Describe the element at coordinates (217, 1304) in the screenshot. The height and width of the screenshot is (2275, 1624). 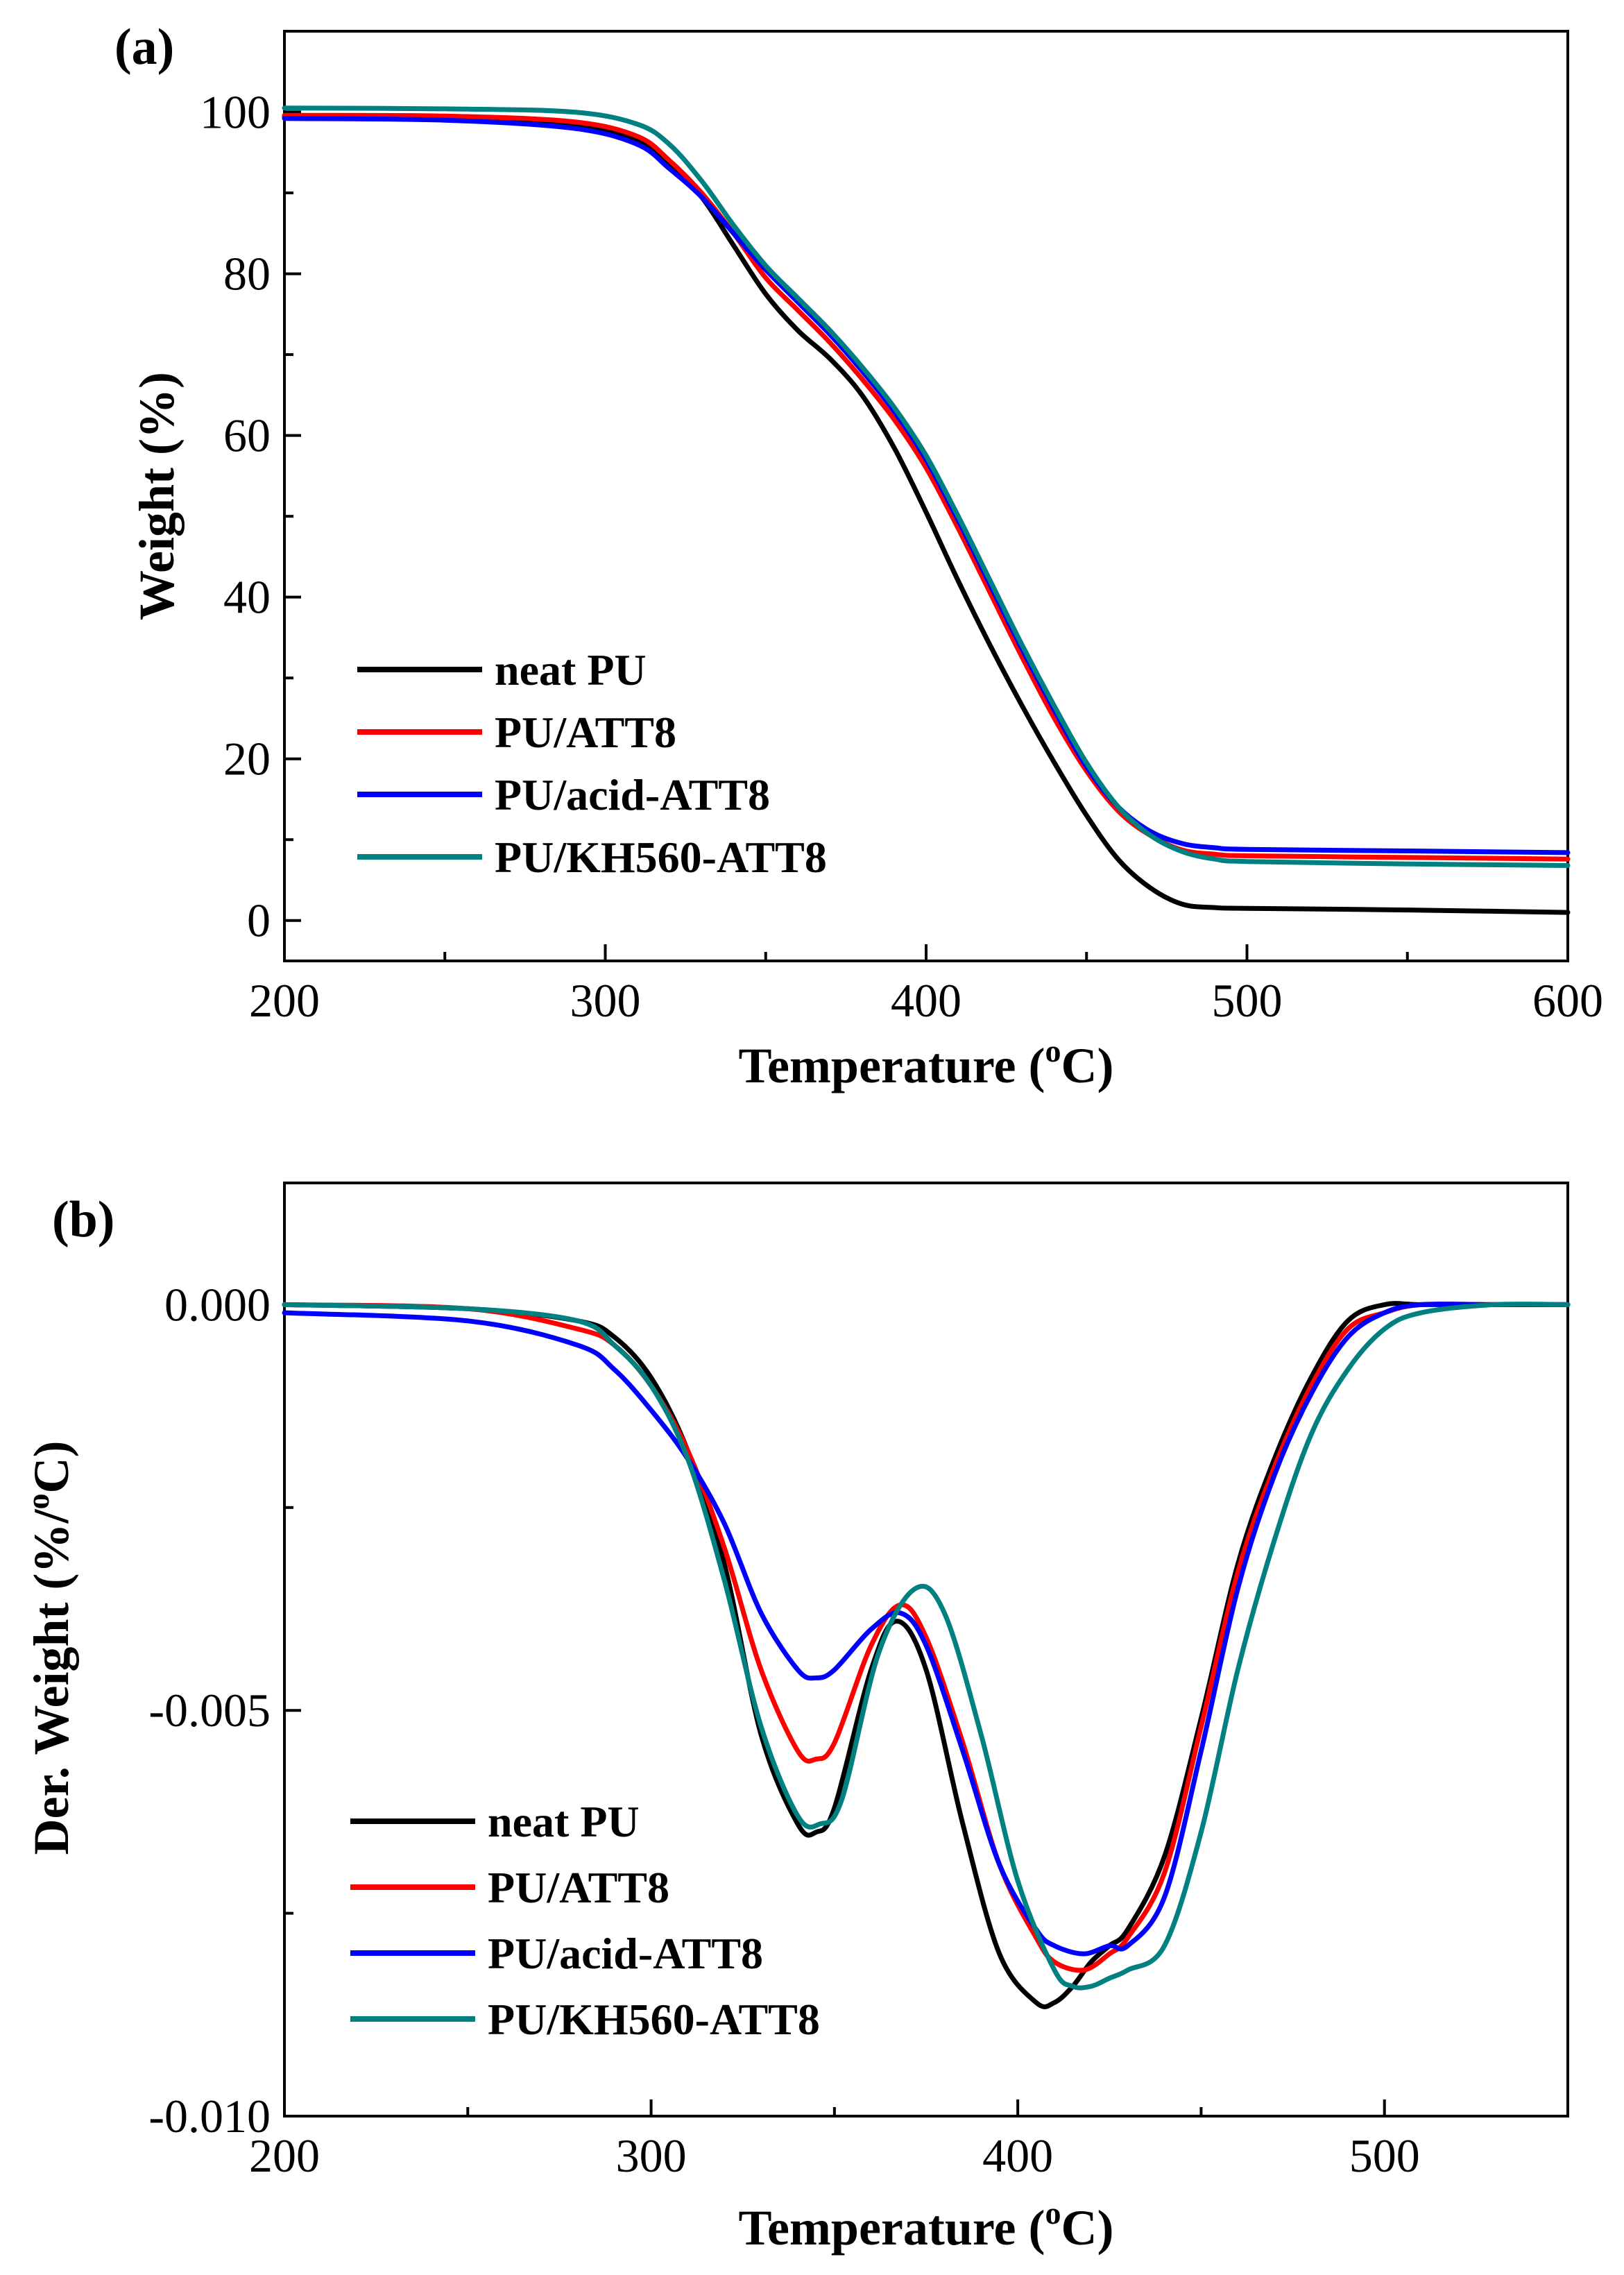
I see `panel-b-y-tick-label: 0.000` at that location.